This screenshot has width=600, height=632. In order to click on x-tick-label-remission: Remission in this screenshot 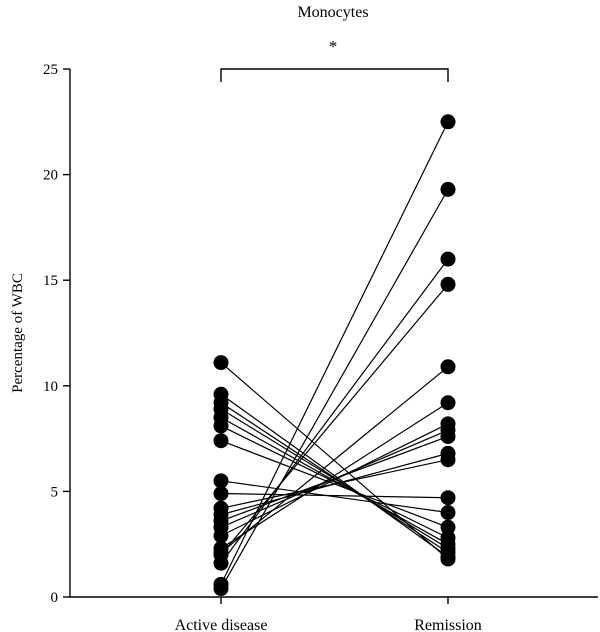, I will do `click(448, 624)`.